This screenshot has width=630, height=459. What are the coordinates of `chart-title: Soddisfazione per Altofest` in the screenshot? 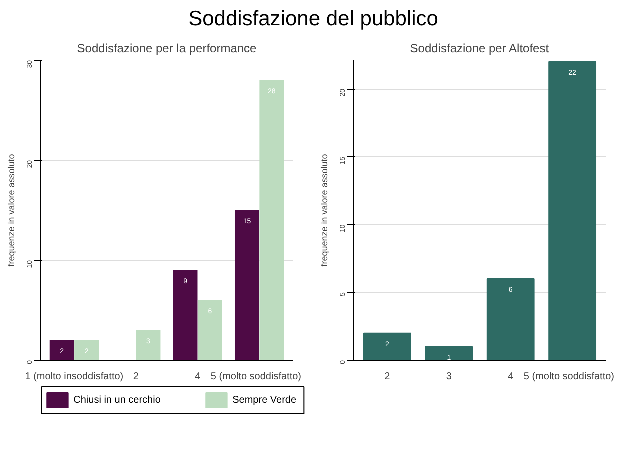 It's located at (480, 49).